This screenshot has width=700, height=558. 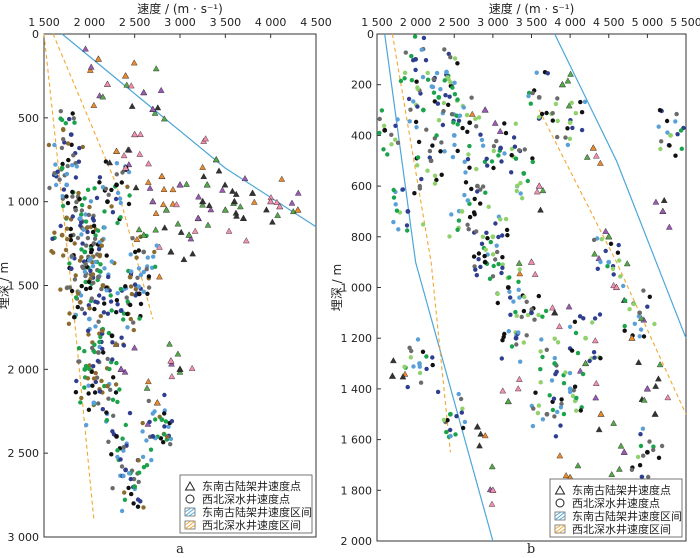 What do you see at coordinates (28, 118) in the screenshot?
I see `y-tick-label: 500` at bounding box center [28, 118].